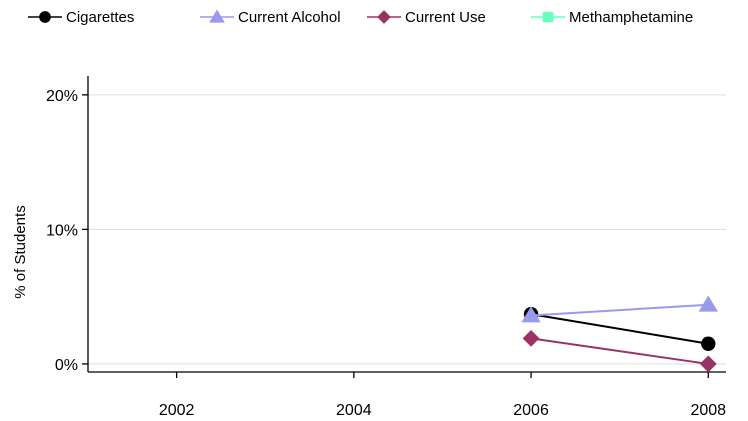  I want to click on legend-label-current-use: Current Use, so click(445, 17).